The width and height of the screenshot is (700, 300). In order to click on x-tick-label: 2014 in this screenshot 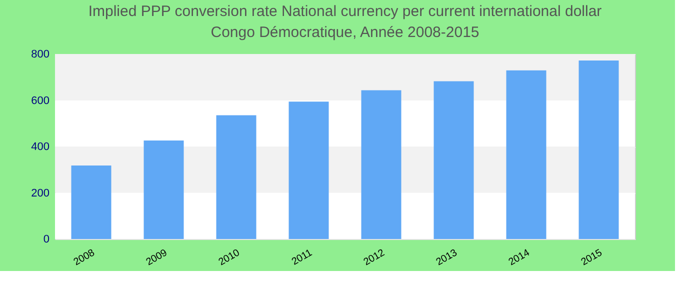, I will do `click(519, 257)`.